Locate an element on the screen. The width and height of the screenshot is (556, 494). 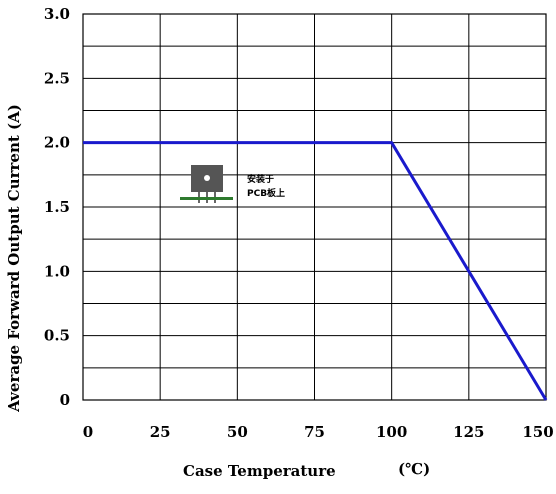
y-tick-label: 0 is located at coordinates (65, 400).